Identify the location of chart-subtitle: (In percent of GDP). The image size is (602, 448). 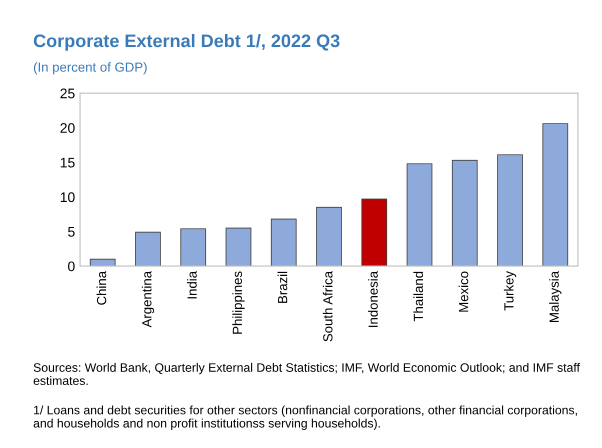
(90, 68).